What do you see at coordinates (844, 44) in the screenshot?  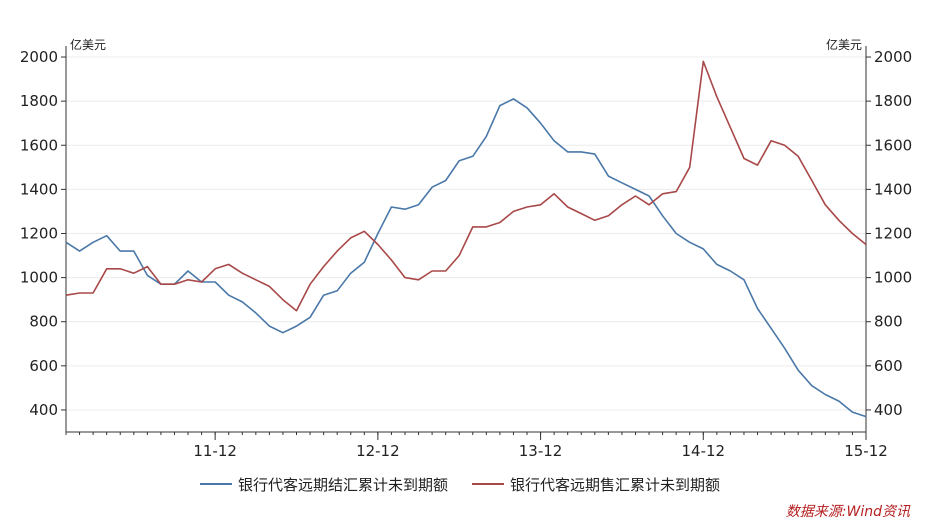 I see `right-axis-unit: 亿美元` at bounding box center [844, 44].